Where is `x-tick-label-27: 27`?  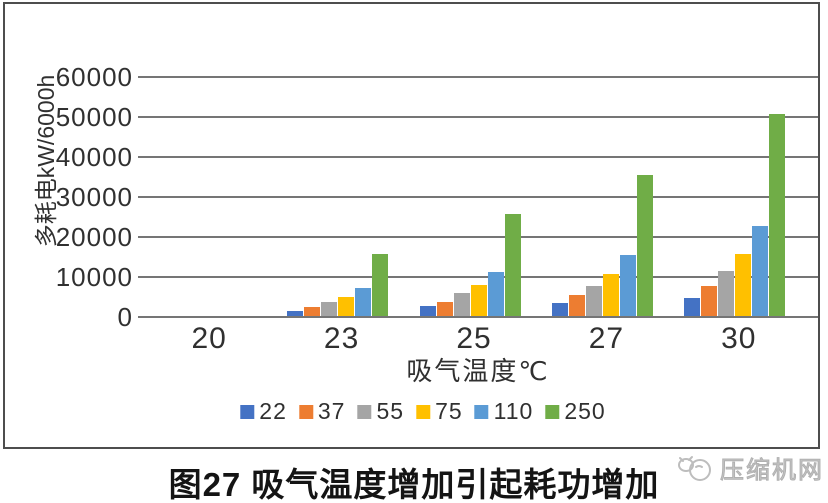
x-tick-label-27: 27 is located at coordinates (606, 338).